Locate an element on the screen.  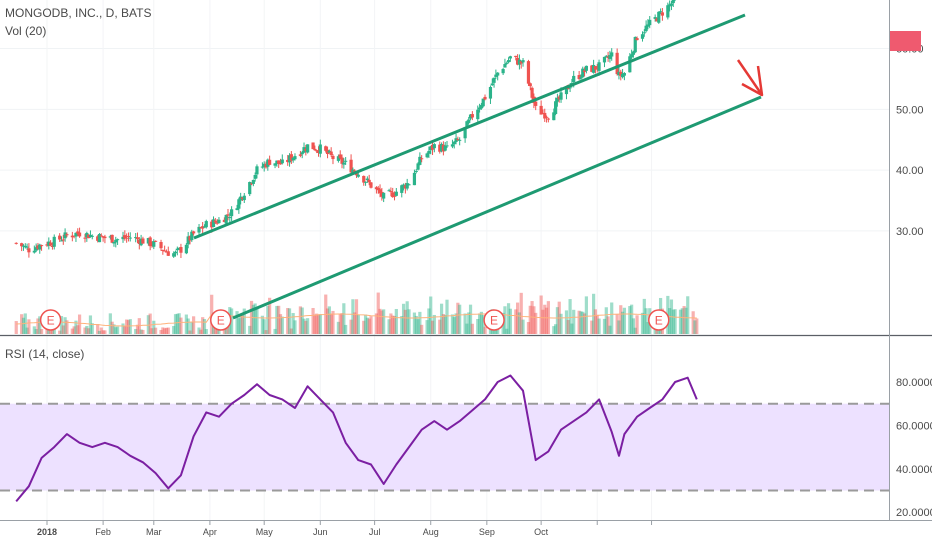
last-price-tag is located at coordinates (905, 41).